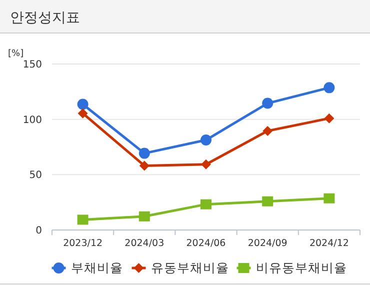 The image size is (370, 285). What do you see at coordinates (144, 243) in the screenshot?
I see `x-tick-label: 2024/03` at bounding box center [144, 243].